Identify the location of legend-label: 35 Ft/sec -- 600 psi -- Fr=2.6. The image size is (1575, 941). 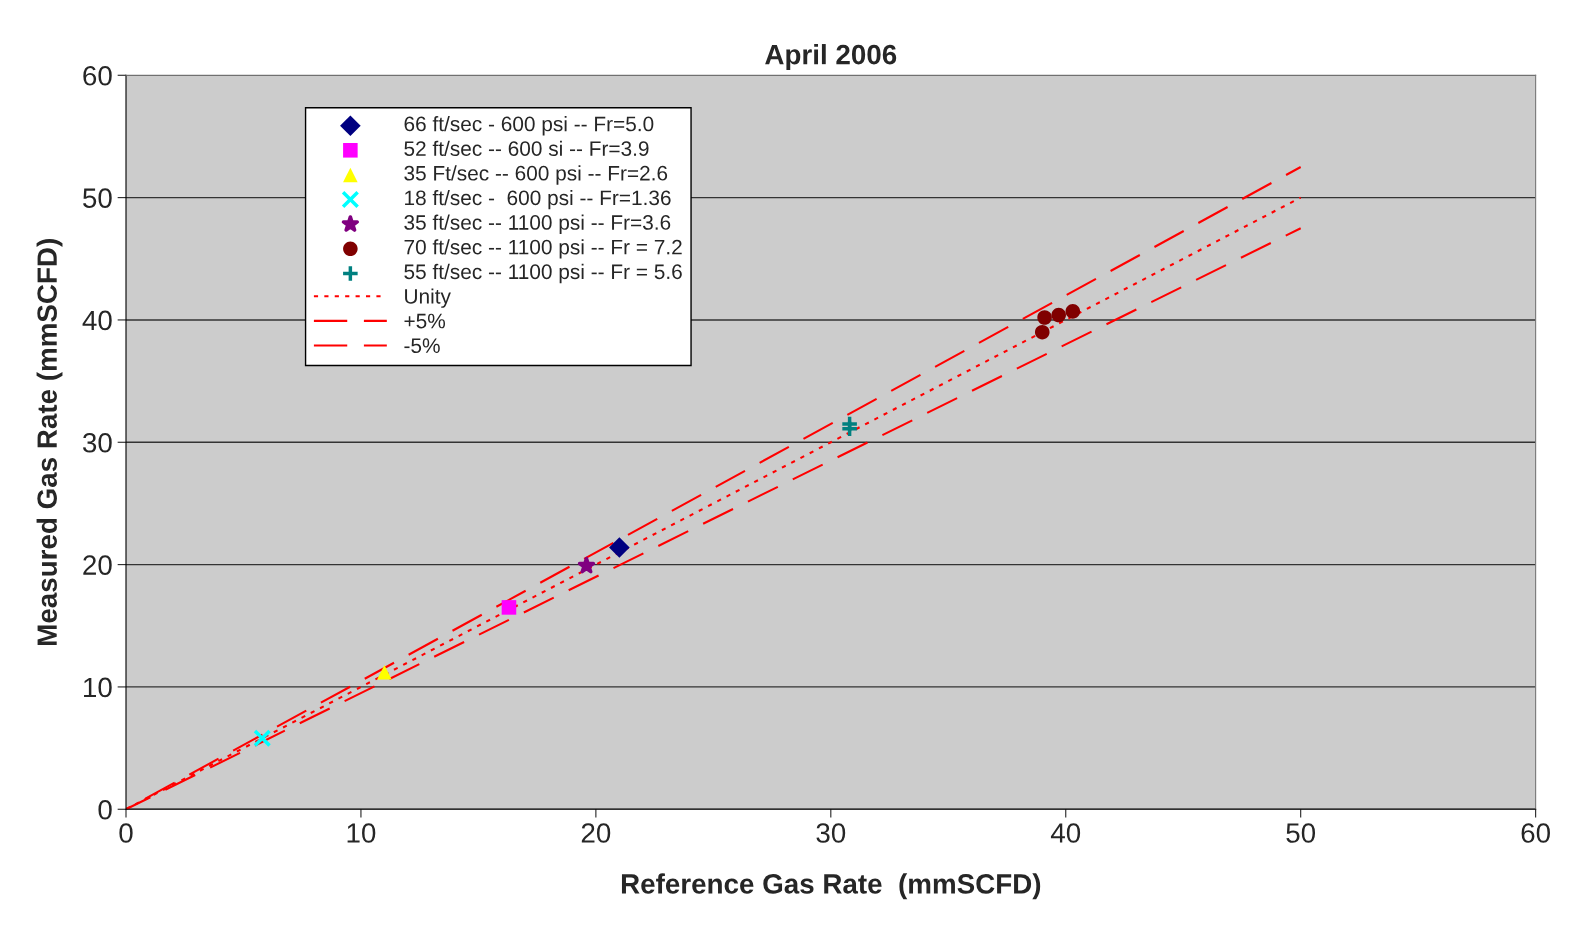
(536, 175).